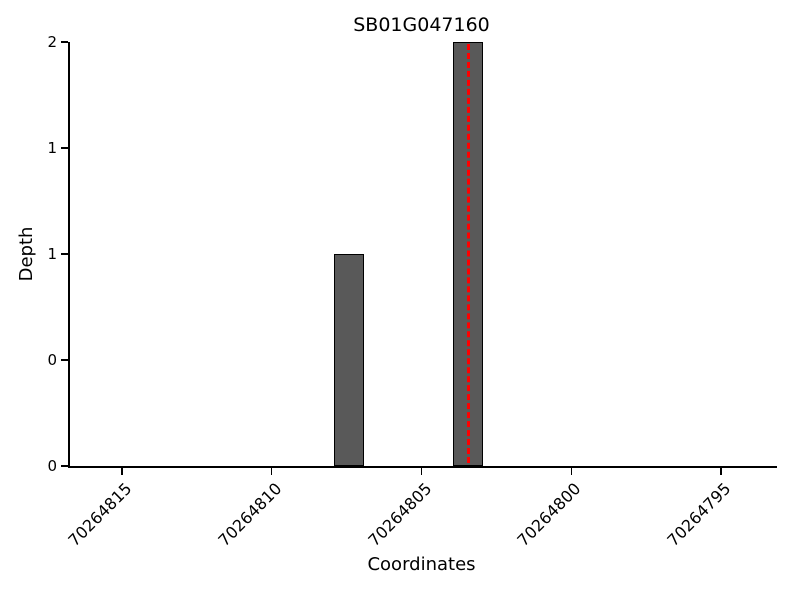  Describe the element at coordinates (468, 253) in the screenshot. I see `gene-position-vline` at that location.